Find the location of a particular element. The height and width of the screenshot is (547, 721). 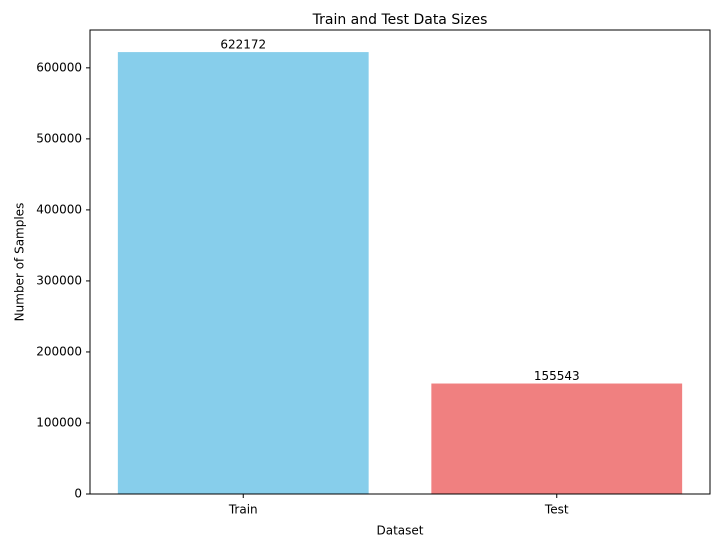

y-axis-label: Number of Samples is located at coordinates (20, 262).